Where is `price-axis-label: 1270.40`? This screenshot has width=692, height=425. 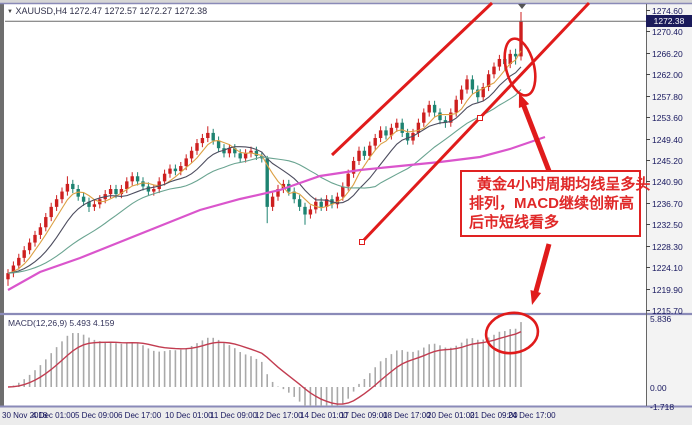
price-axis-label: 1270.40 is located at coordinates (667, 32).